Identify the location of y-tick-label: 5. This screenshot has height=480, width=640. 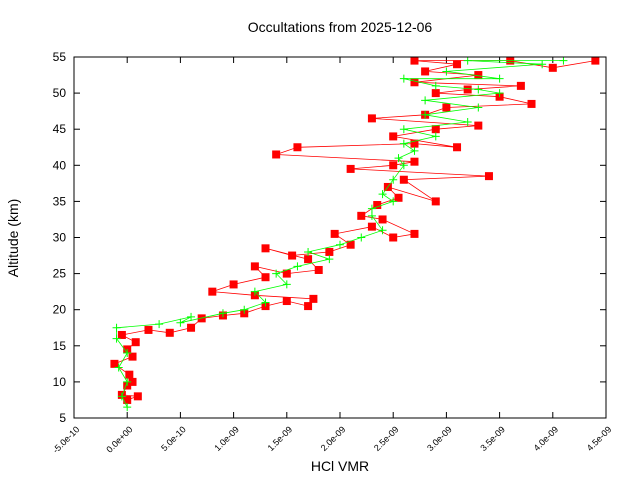
(62, 418).